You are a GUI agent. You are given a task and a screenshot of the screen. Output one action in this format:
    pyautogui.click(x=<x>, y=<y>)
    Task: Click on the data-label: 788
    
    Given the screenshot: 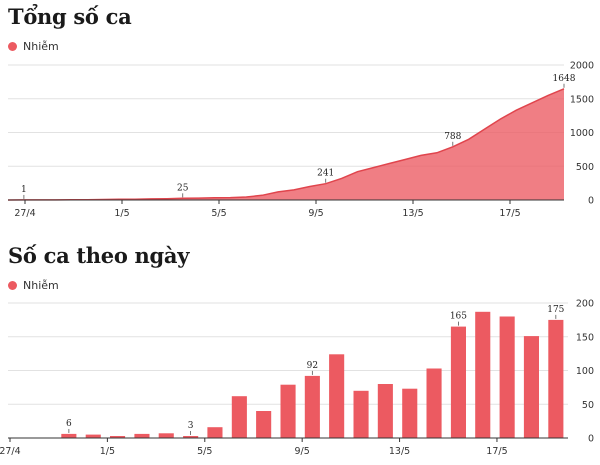 What is the action you would take?
    pyautogui.click(x=452, y=137)
    